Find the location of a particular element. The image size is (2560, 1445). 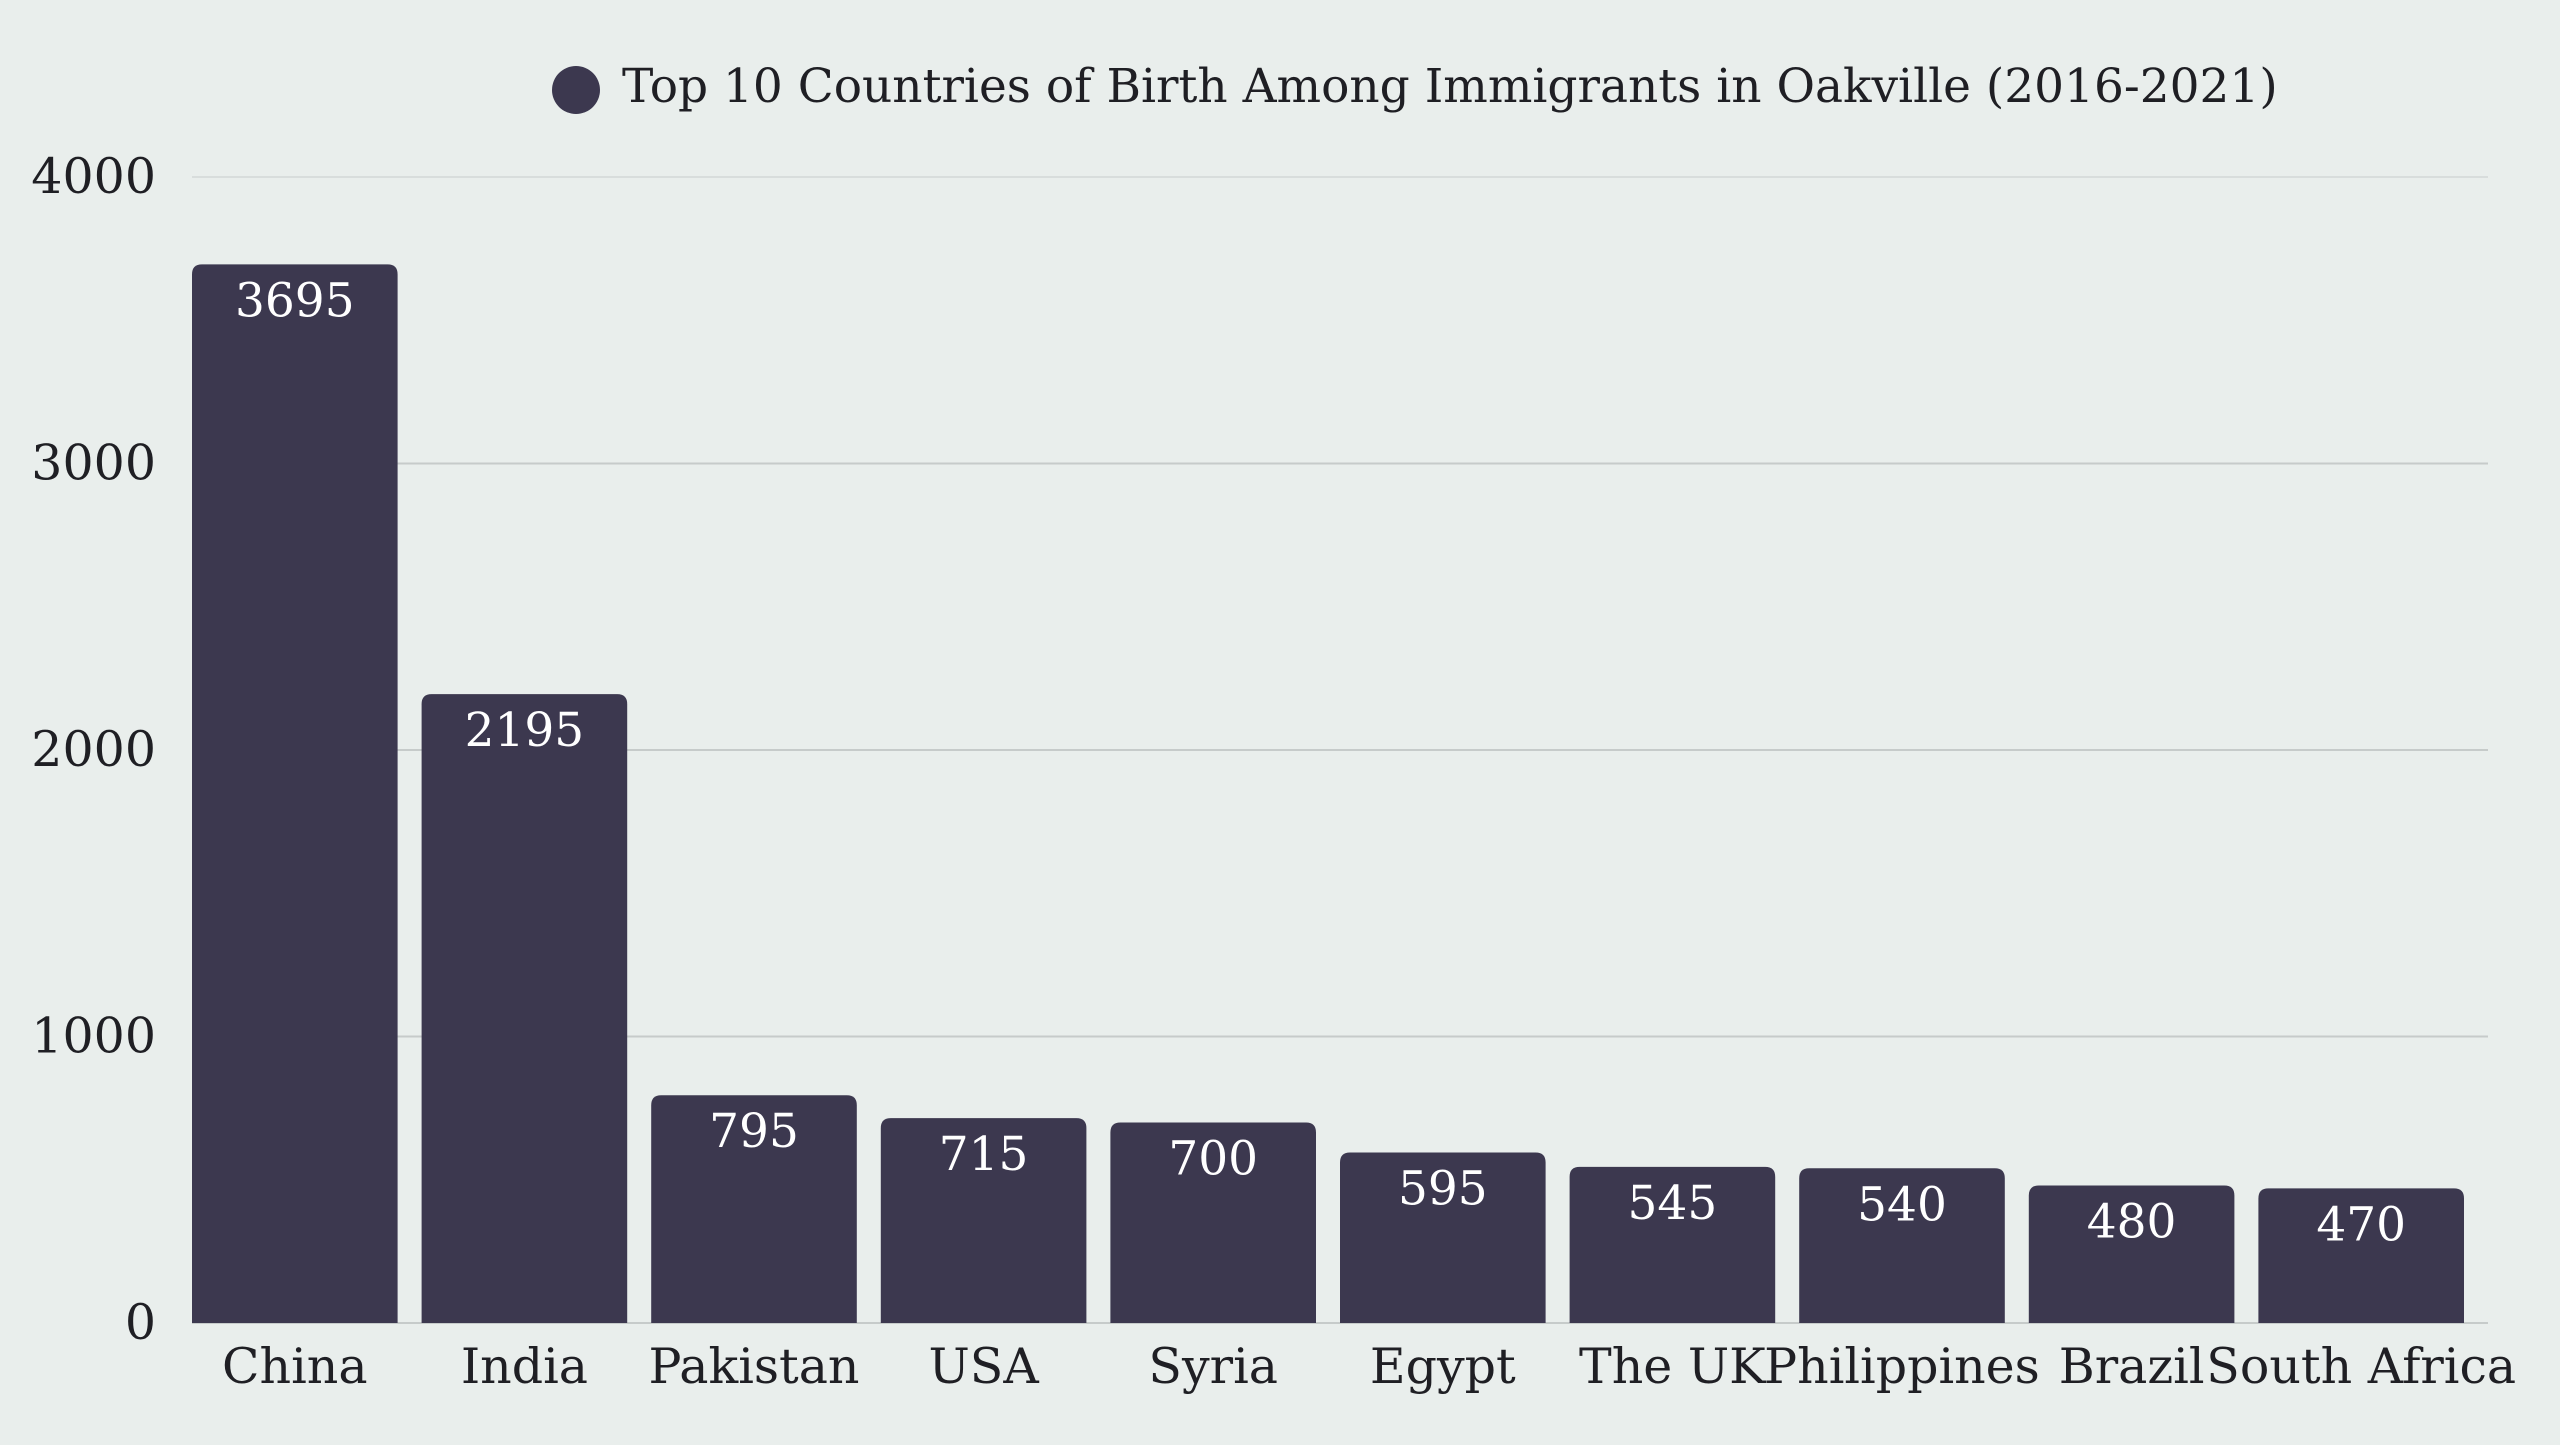

bar-usa is located at coordinates (983, 1220).